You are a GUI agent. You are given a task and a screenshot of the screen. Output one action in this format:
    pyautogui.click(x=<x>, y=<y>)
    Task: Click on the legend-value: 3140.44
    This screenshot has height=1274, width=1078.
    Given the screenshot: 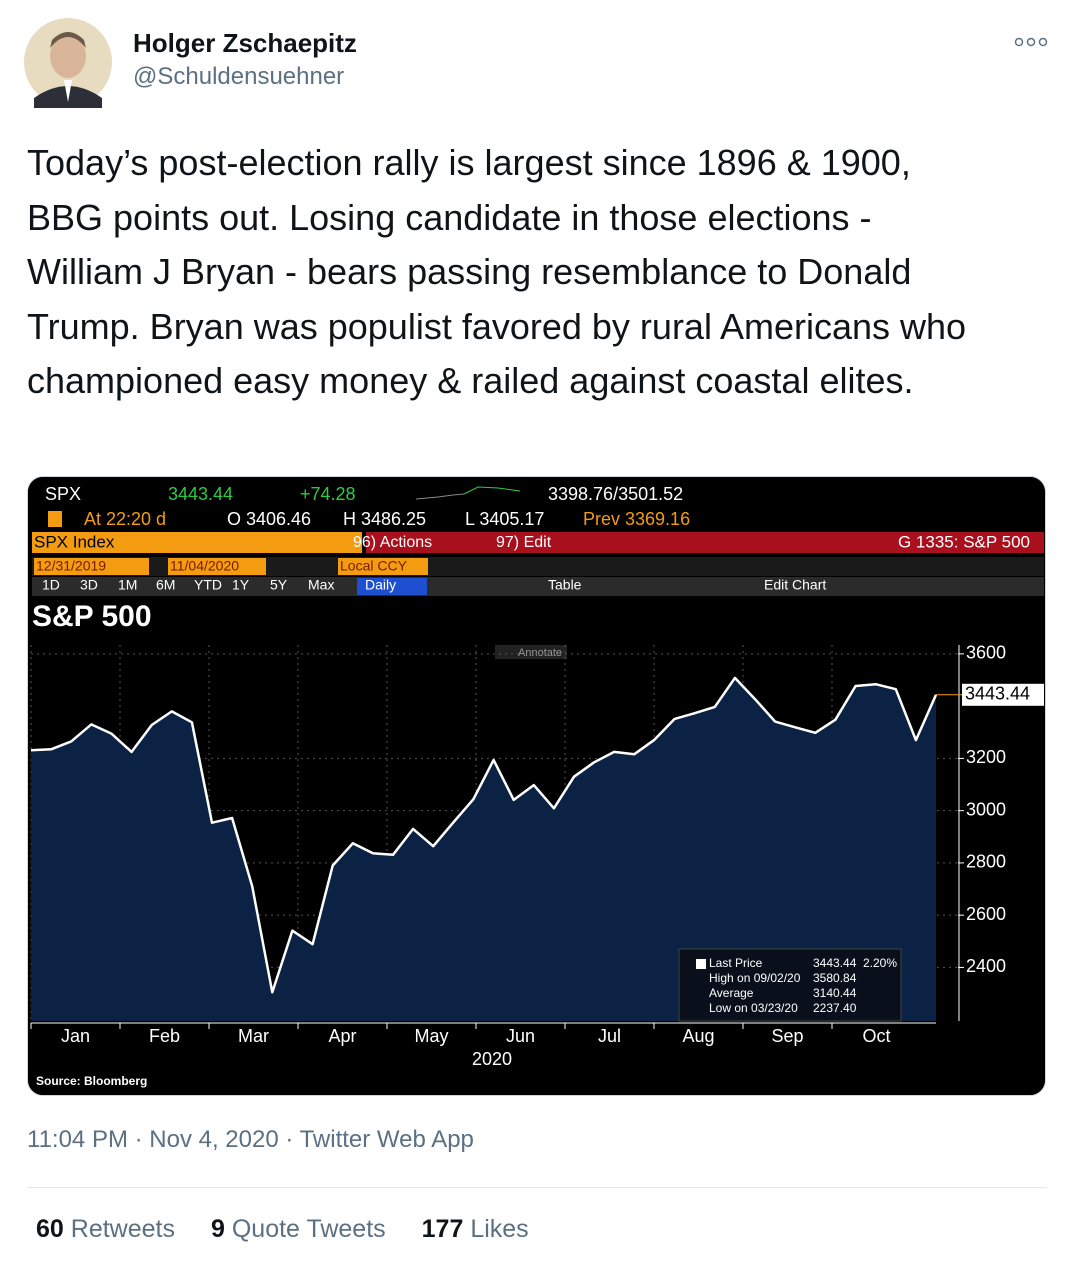 What is the action you would take?
    pyautogui.click(x=835, y=993)
    